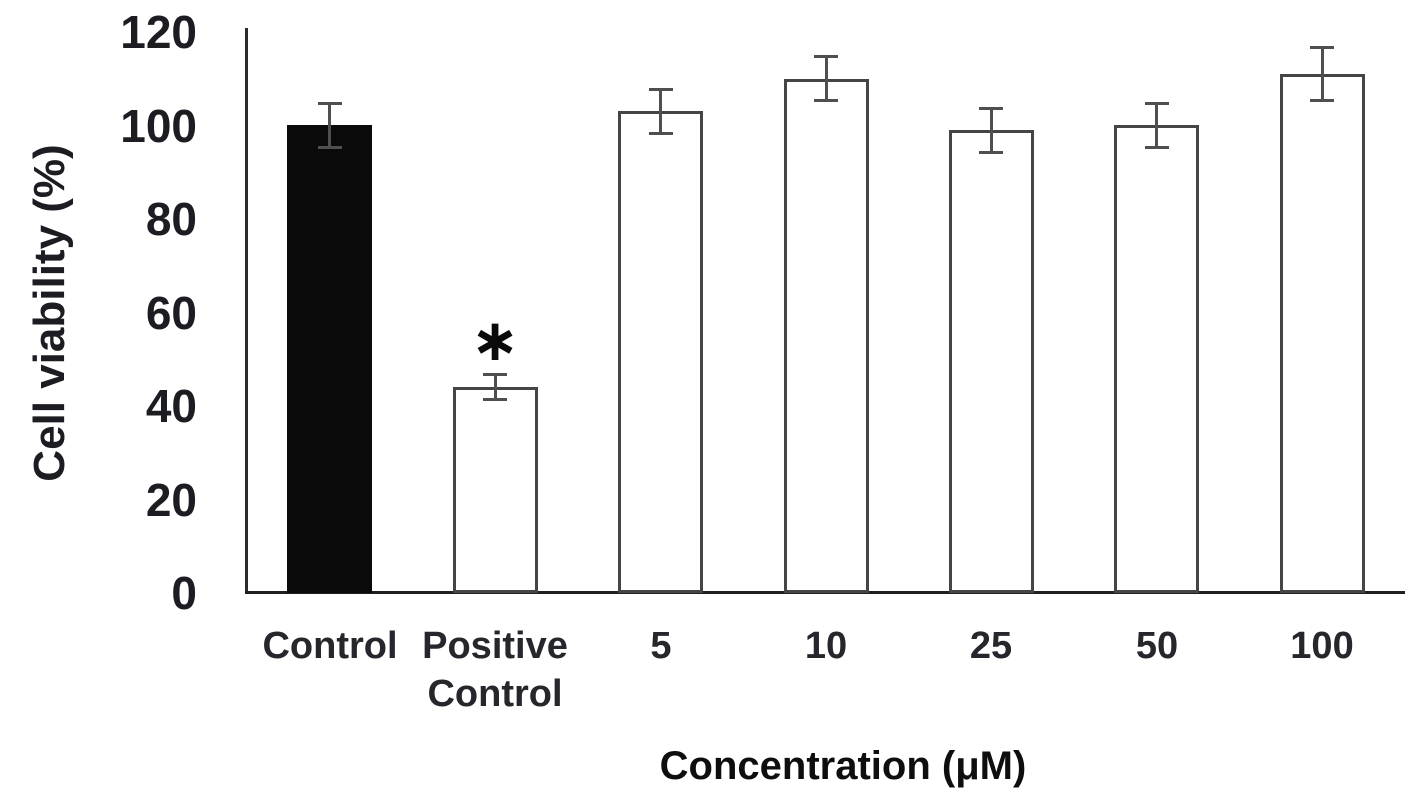 The height and width of the screenshot is (796, 1416). What do you see at coordinates (495, 670) in the screenshot?
I see `x-tick-label-positive-control: Positive Control` at bounding box center [495, 670].